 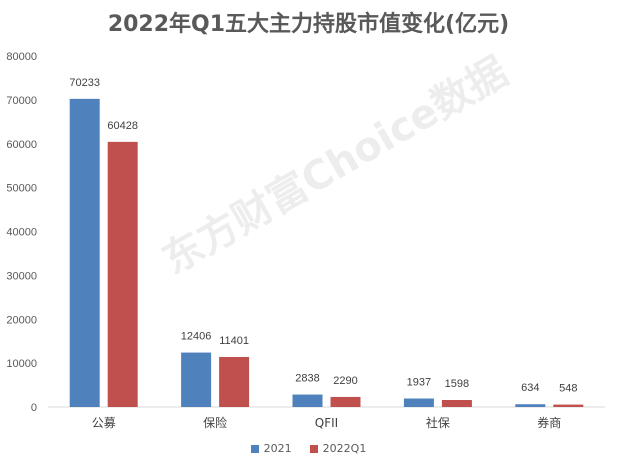 I want to click on legend-item-2021: 2021, so click(x=271, y=448).